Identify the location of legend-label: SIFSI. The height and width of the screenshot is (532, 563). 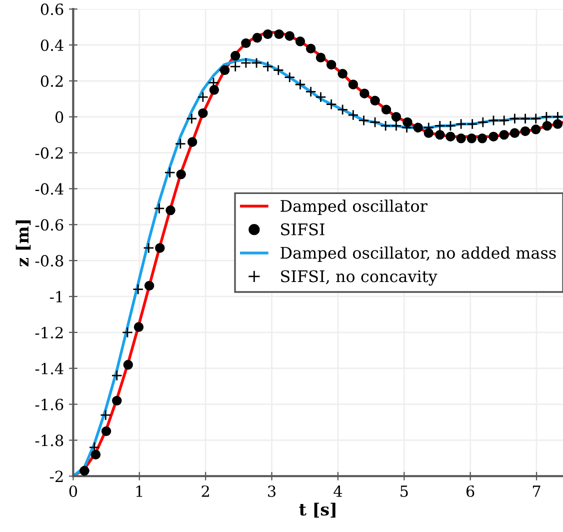
(302, 229).